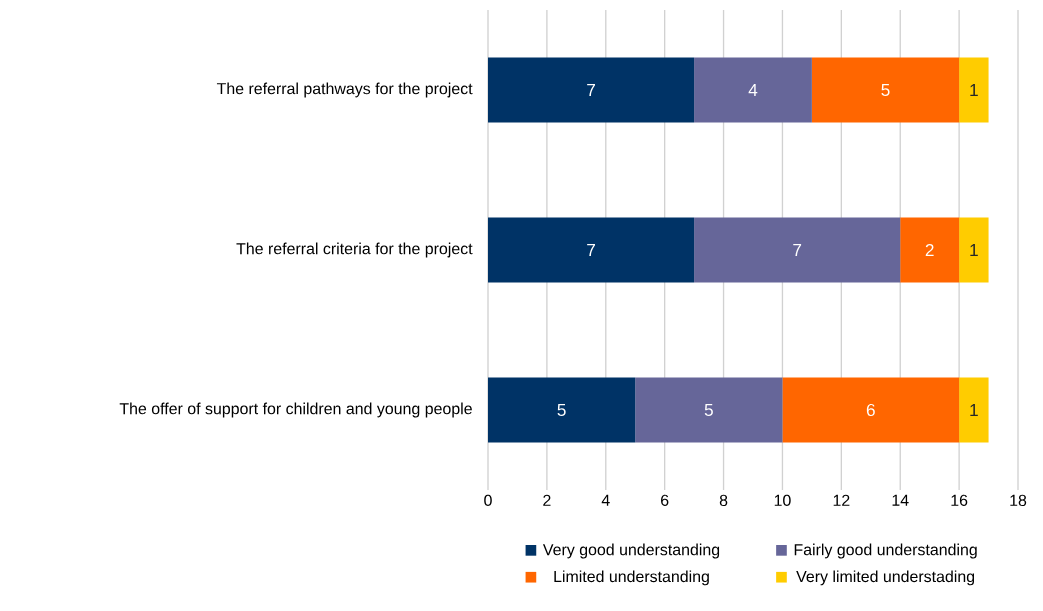  What do you see at coordinates (547, 500) in the screenshot?
I see `x-tick-label: 2` at bounding box center [547, 500].